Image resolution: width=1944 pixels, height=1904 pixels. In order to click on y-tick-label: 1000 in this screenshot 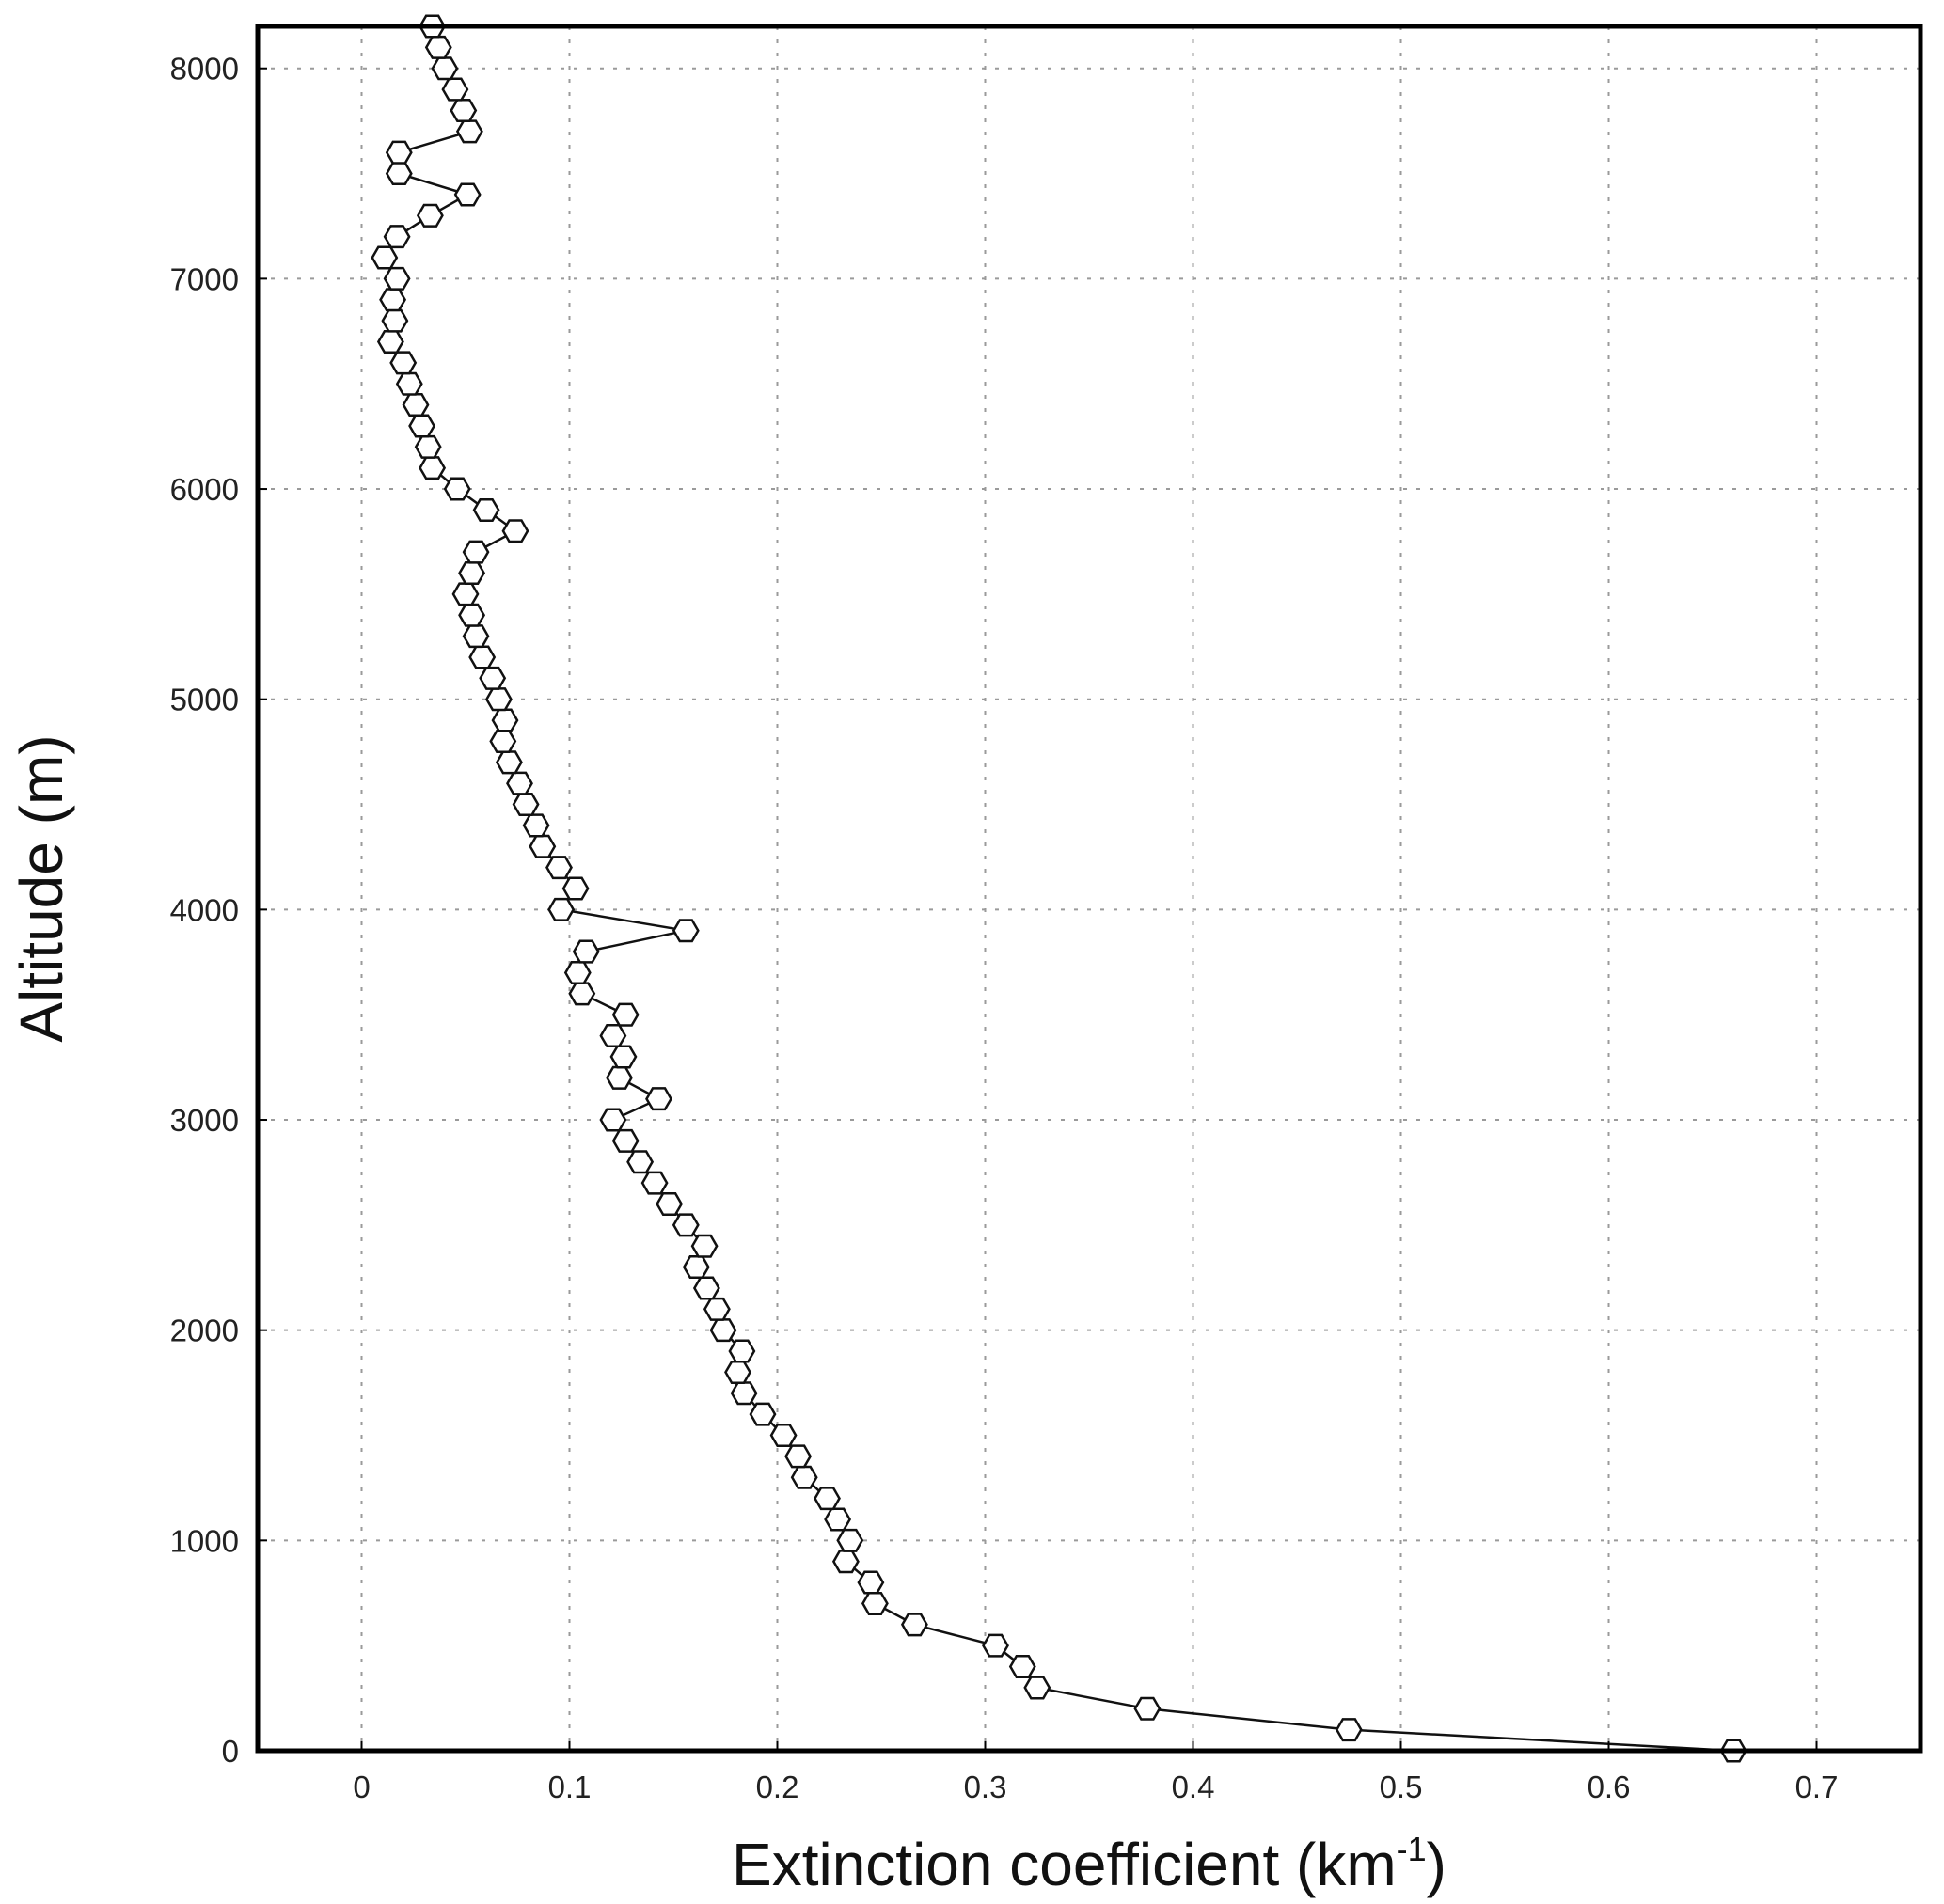, I will do `click(204, 1540)`.